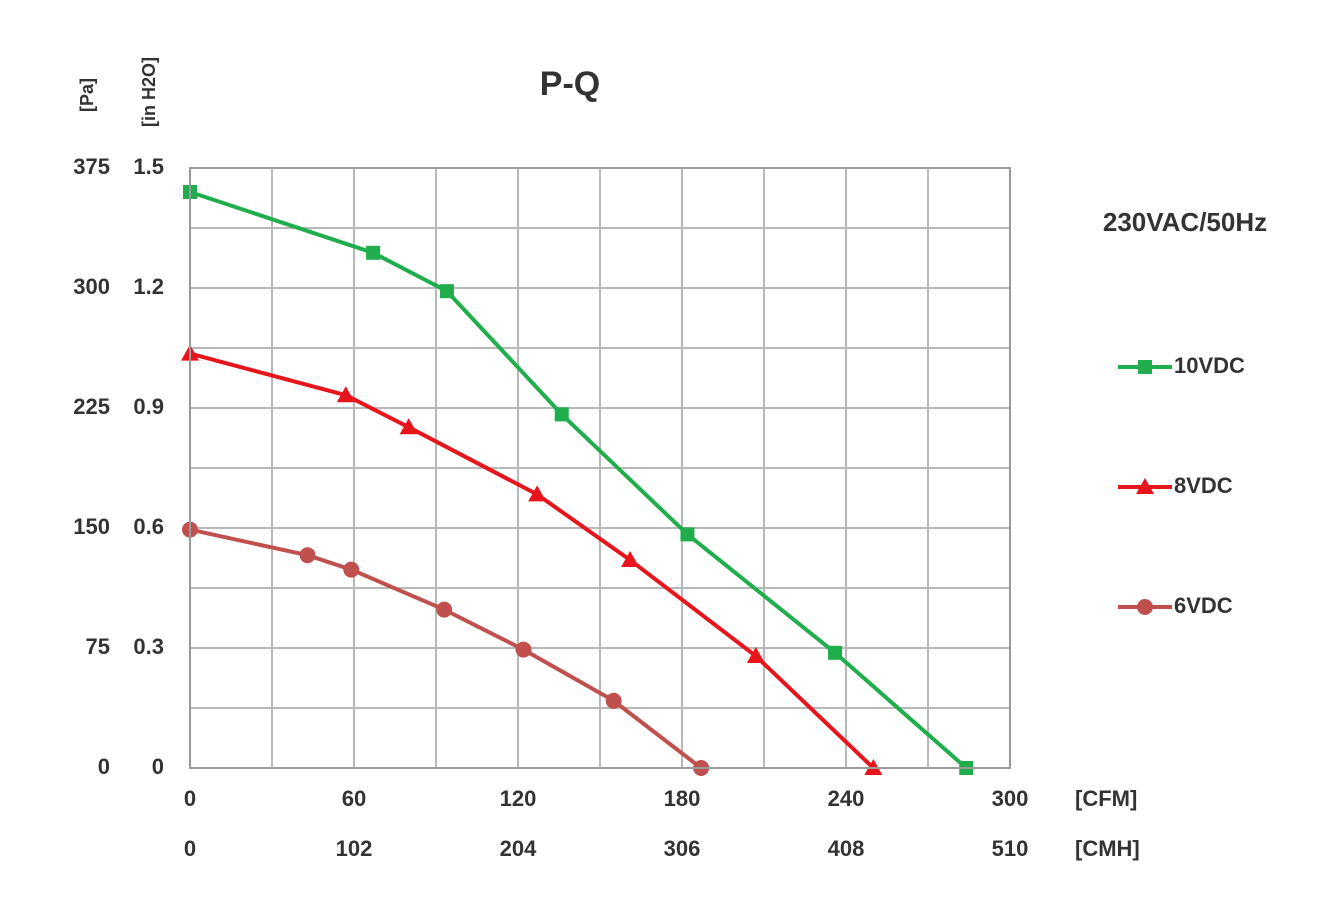  What do you see at coordinates (87, 95) in the screenshot?
I see `y-axis-label: [Pa]` at bounding box center [87, 95].